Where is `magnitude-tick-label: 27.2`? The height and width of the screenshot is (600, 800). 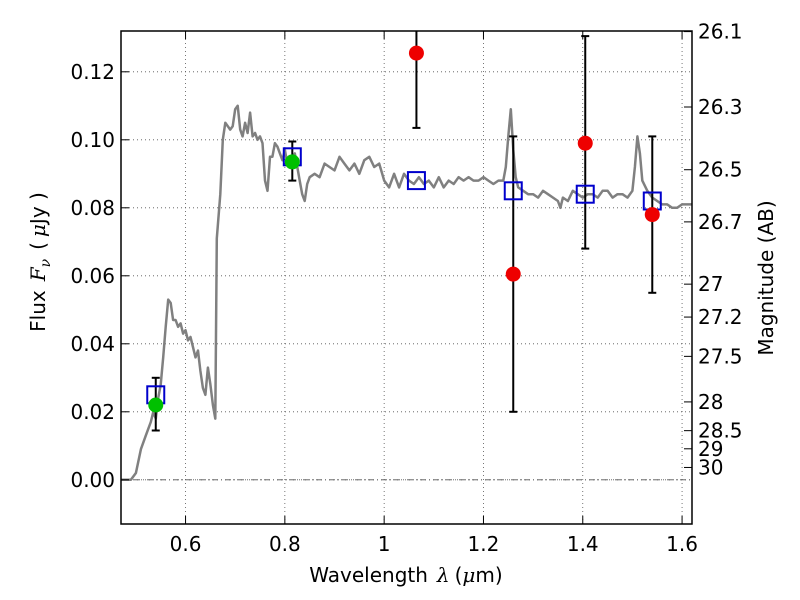 magnitude-tick-label: 27.2 is located at coordinates (720, 317).